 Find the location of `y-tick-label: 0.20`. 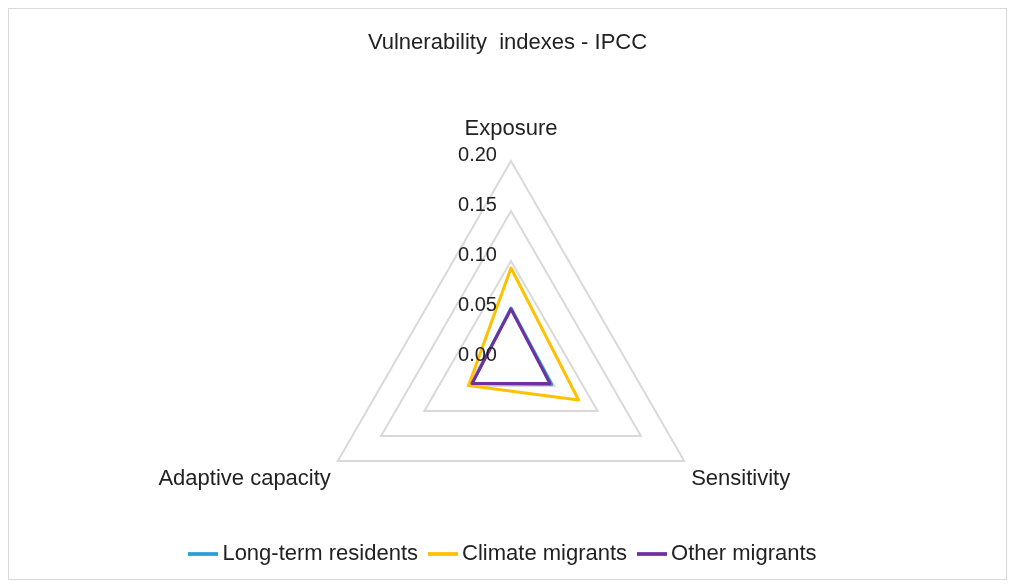

y-tick-label: 0.20 is located at coordinates (477, 154).